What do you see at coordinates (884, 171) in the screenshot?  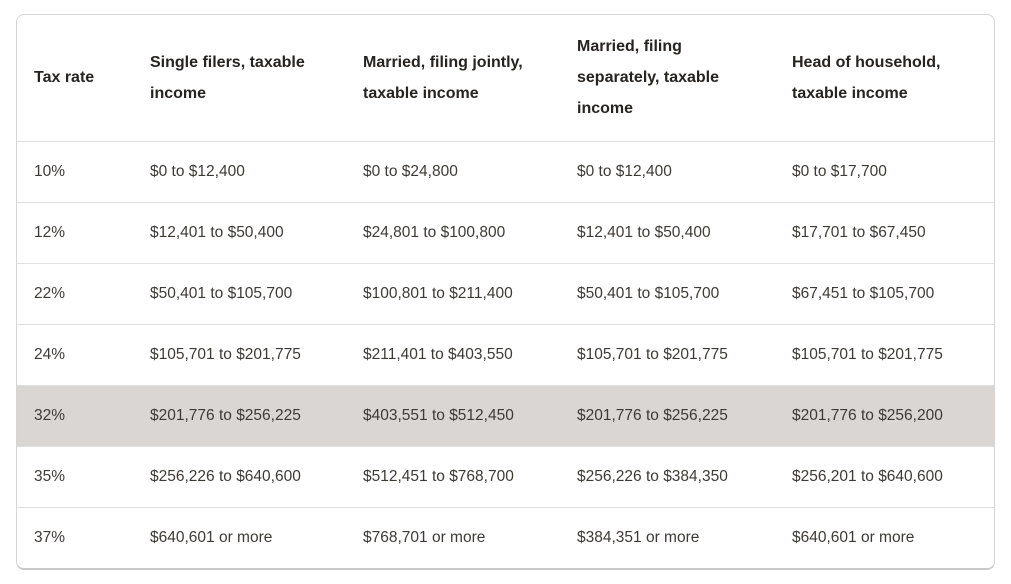 I see `income-range-cell: $0 to $17,700` at bounding box center [884, 171].